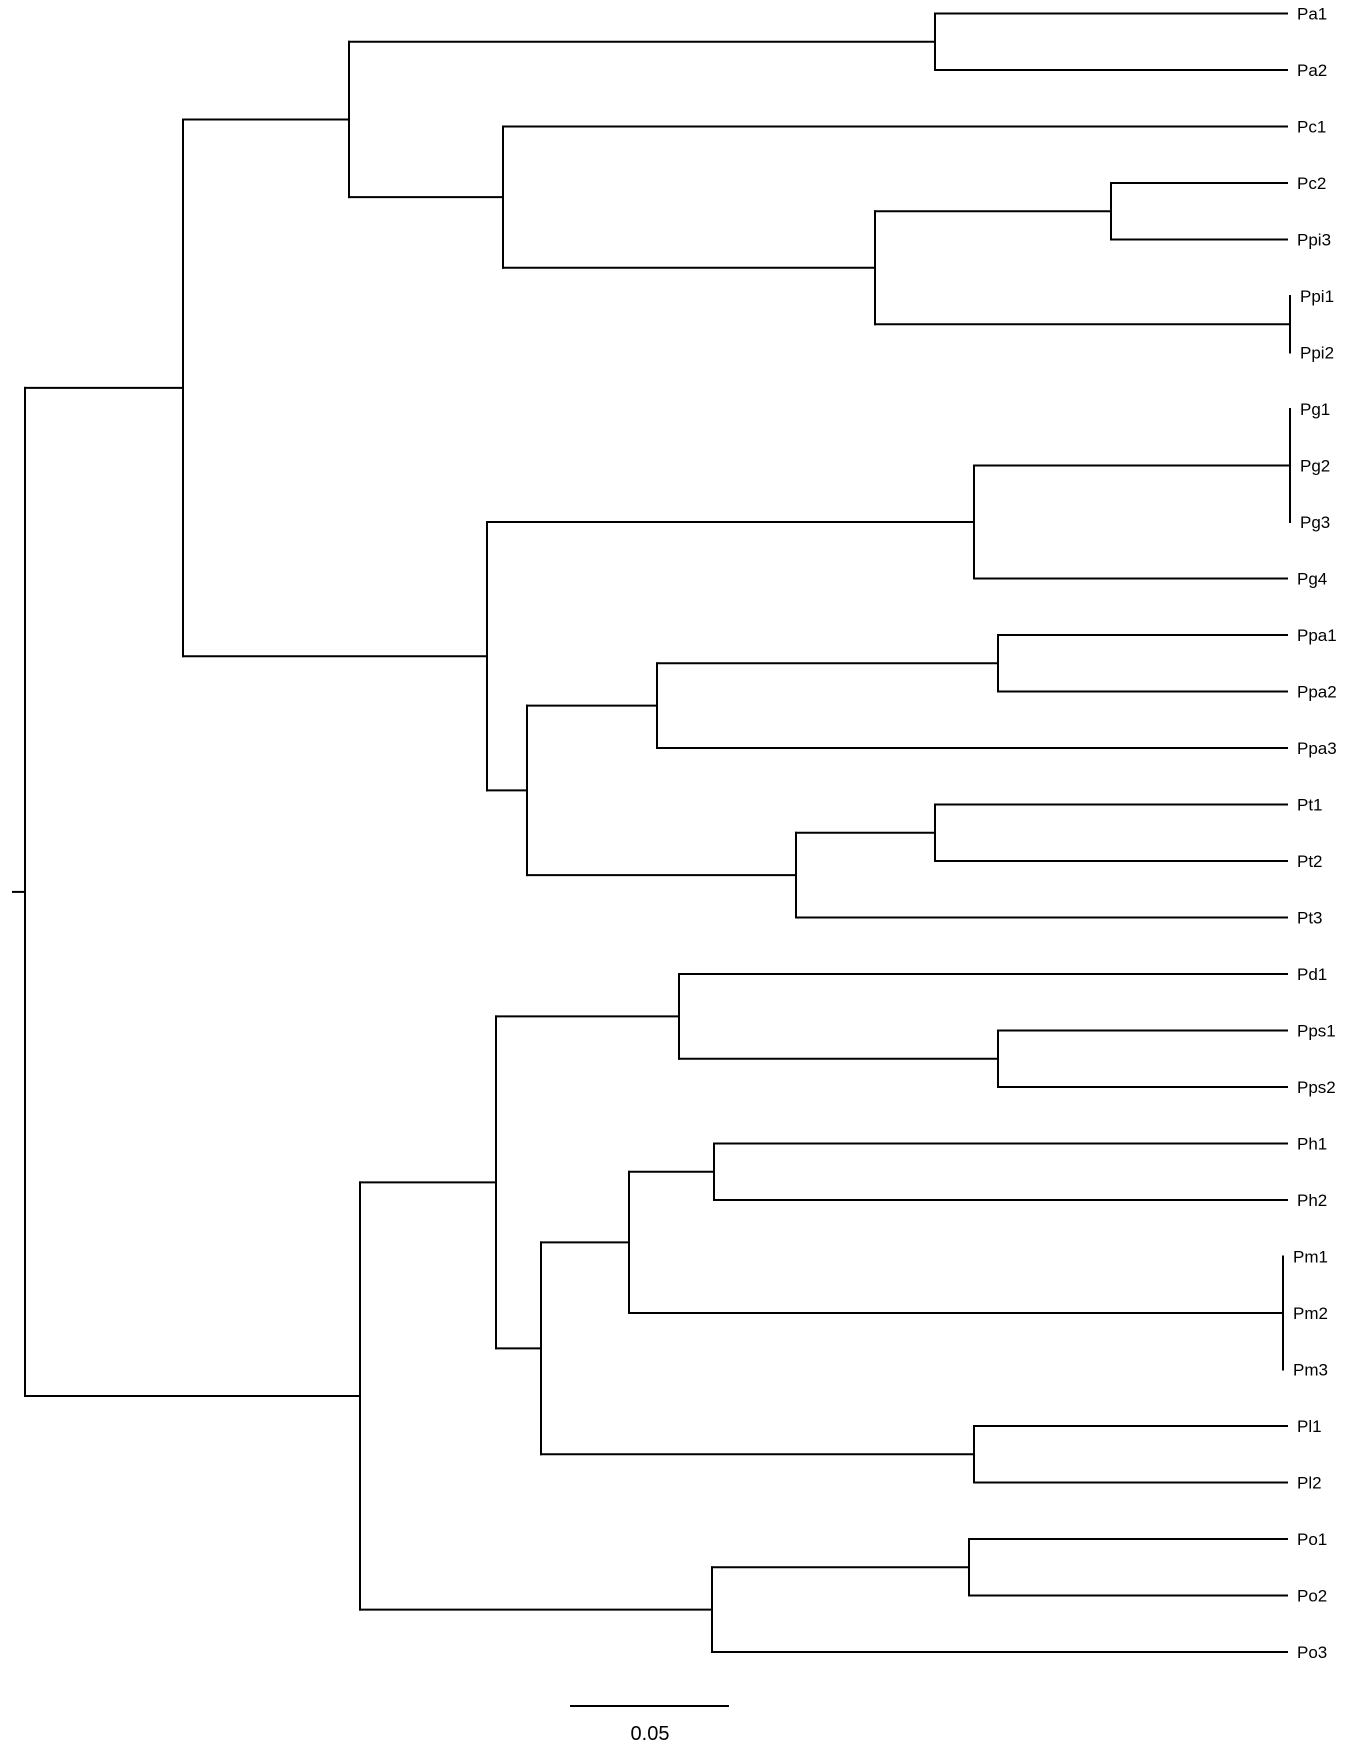  I want to click on tip-label-Pg4: Pg4, so click(1312, 579).